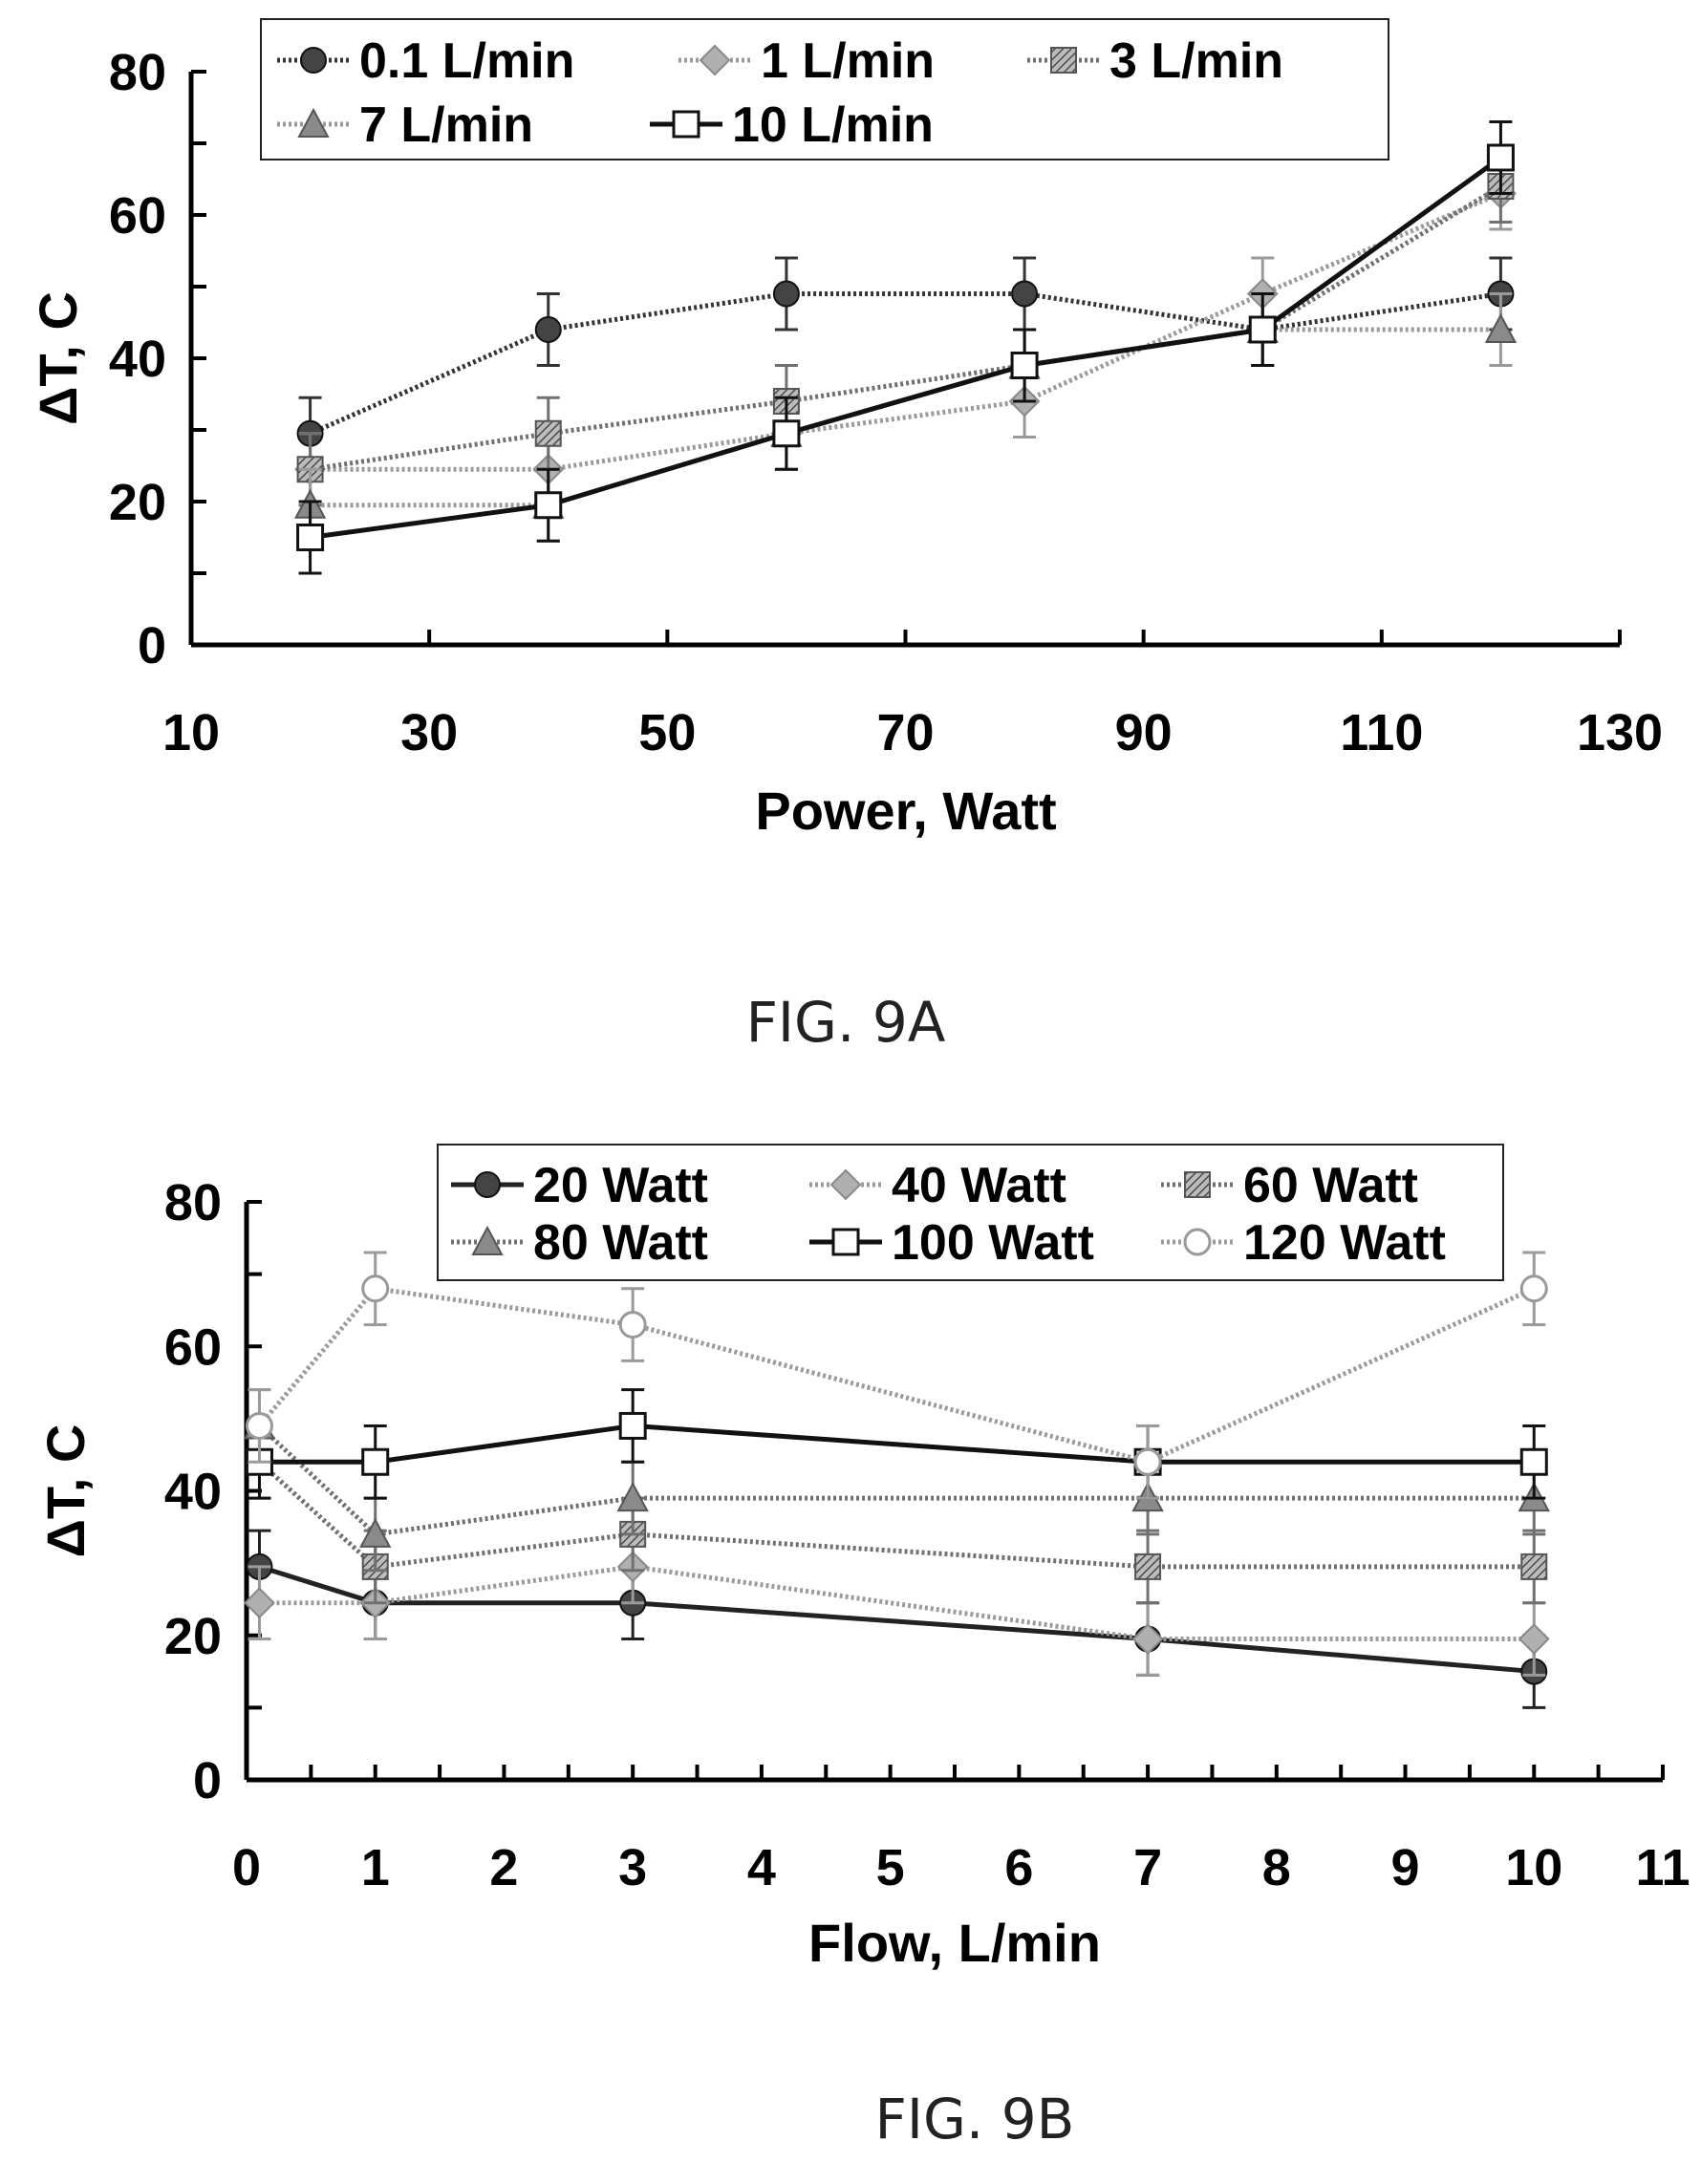  Describe the element at coordinates (152, 645) in the screenshot. I see `y-tick-label: 0` at that location.